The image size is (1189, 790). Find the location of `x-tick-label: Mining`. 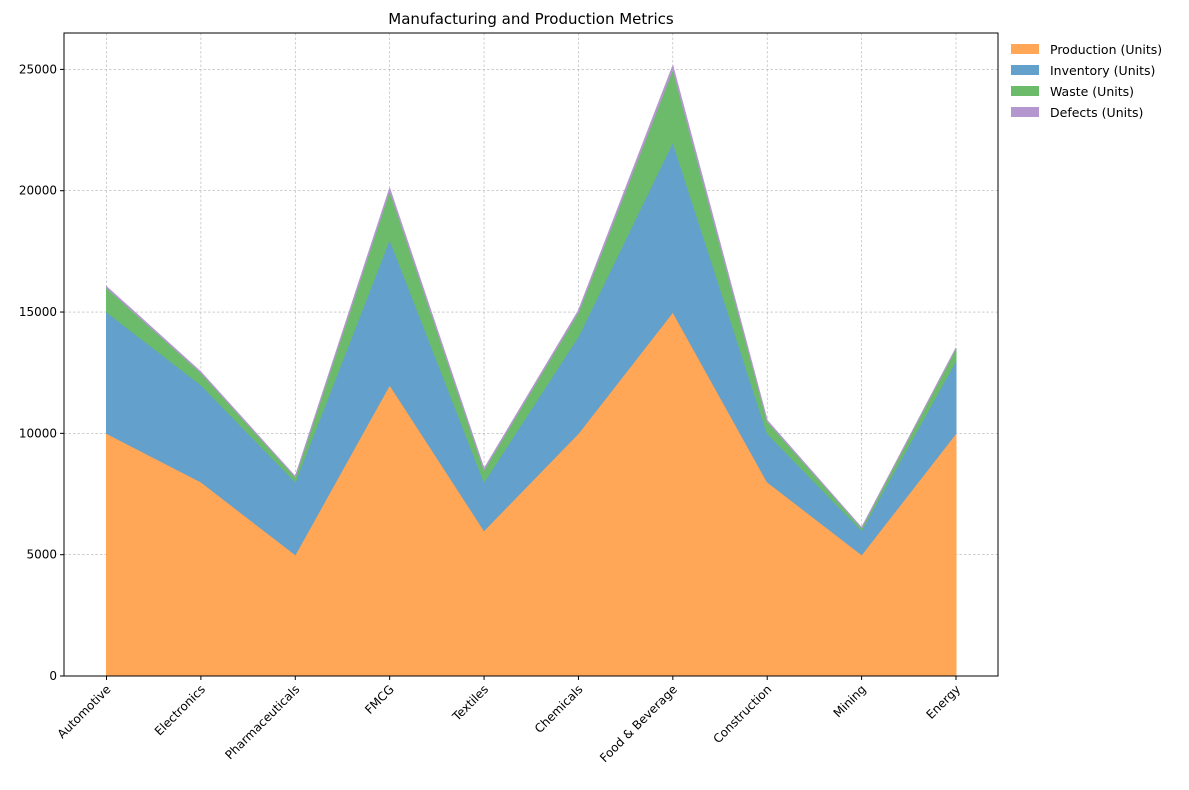

x-tick-label: Mining is located at coordinates (850, 701).